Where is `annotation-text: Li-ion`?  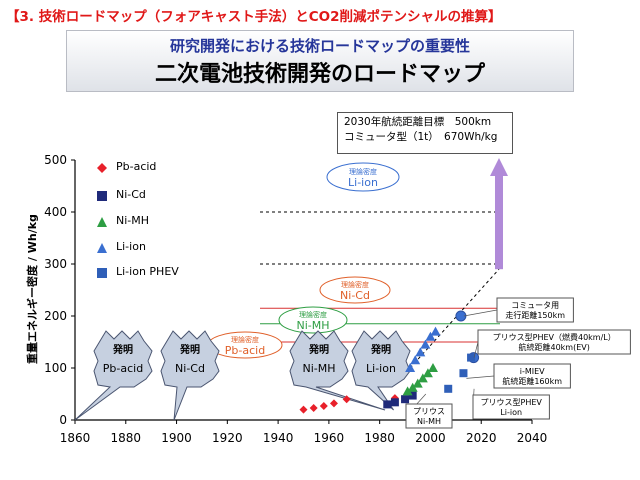
annotation-text: Li-ion is located at coordinates (511, 412).